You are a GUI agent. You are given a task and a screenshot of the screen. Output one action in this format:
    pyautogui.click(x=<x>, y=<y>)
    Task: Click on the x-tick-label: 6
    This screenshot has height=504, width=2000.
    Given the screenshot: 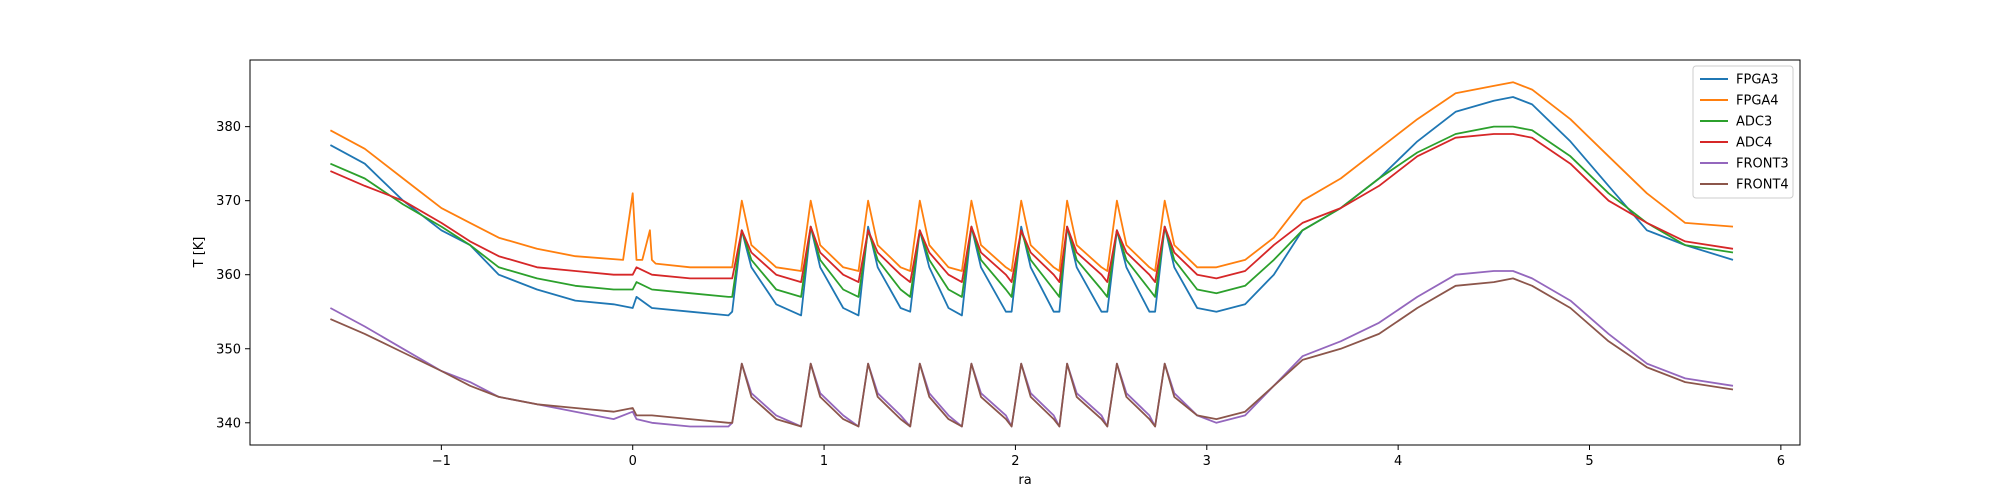 What is the action you would take?
    pyautogui.click(x=1781, y=461)
    